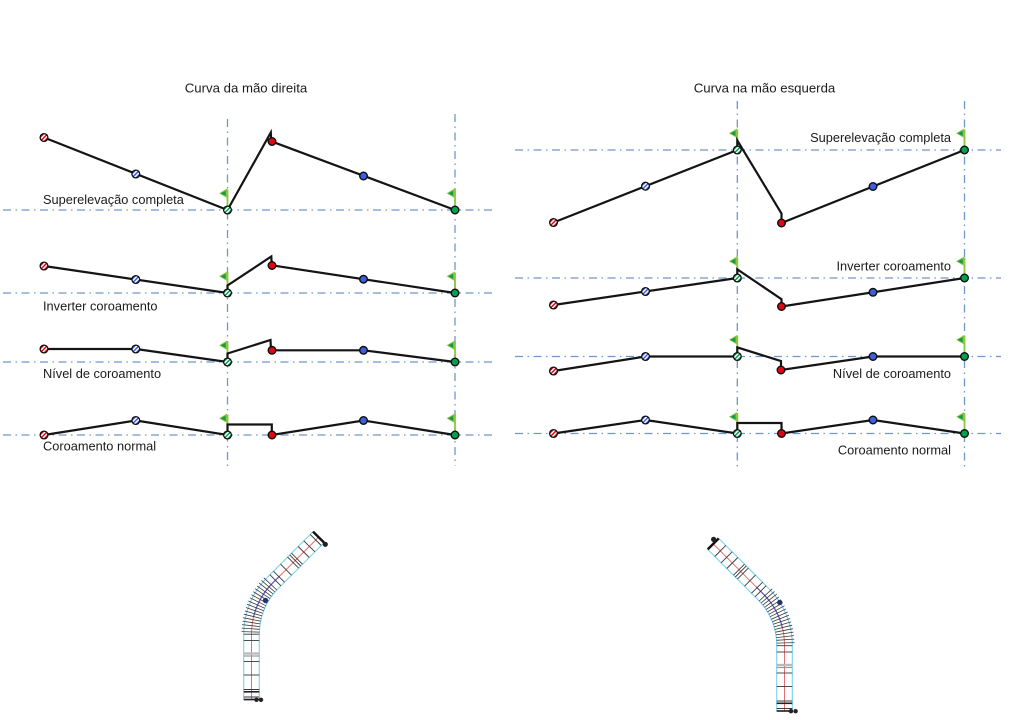  Describe the element at coordinates (246, 87) in the screenshot. I see `svg-text: Curva da mão direita` at that location.